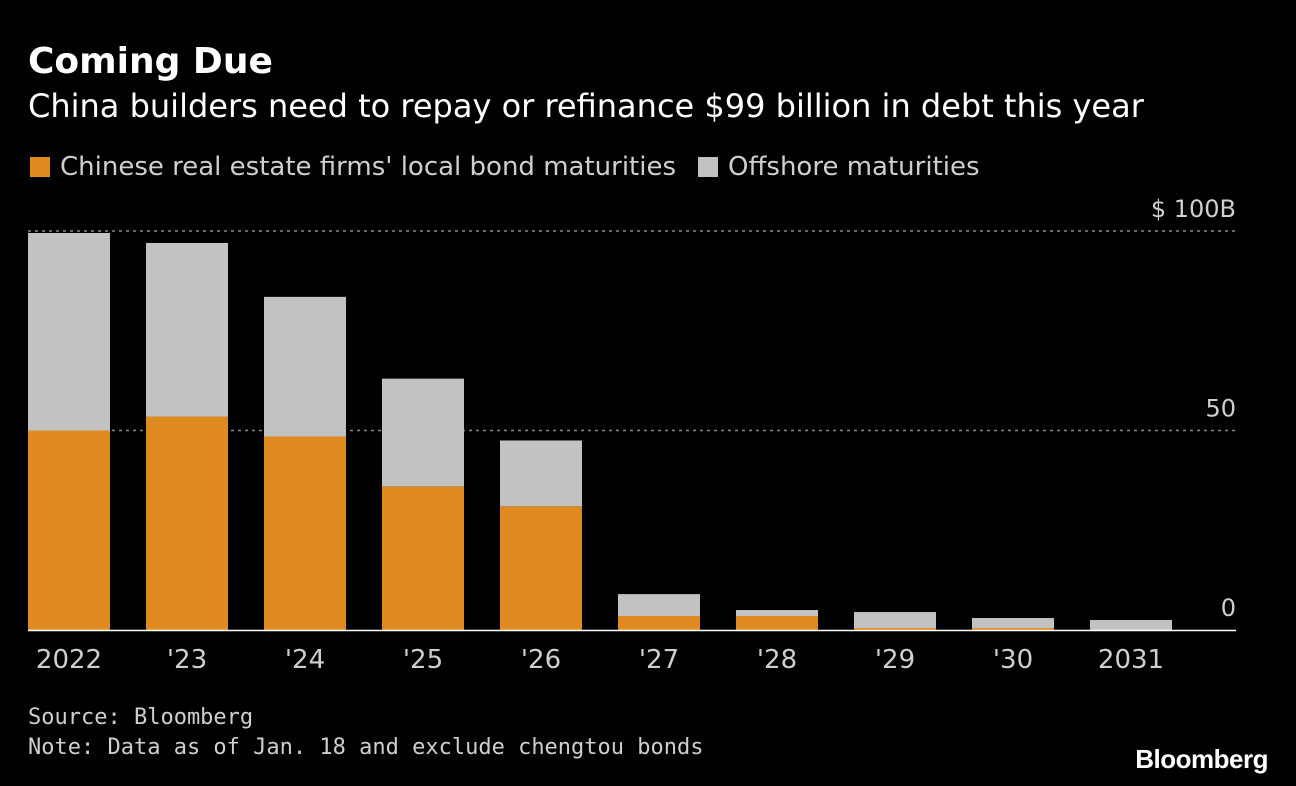 This screenshot has height=786, width=1296. Describe the element at coordinates (1228, 608) in the screenshot. I see `y-tick-label-0: 0` at that location.